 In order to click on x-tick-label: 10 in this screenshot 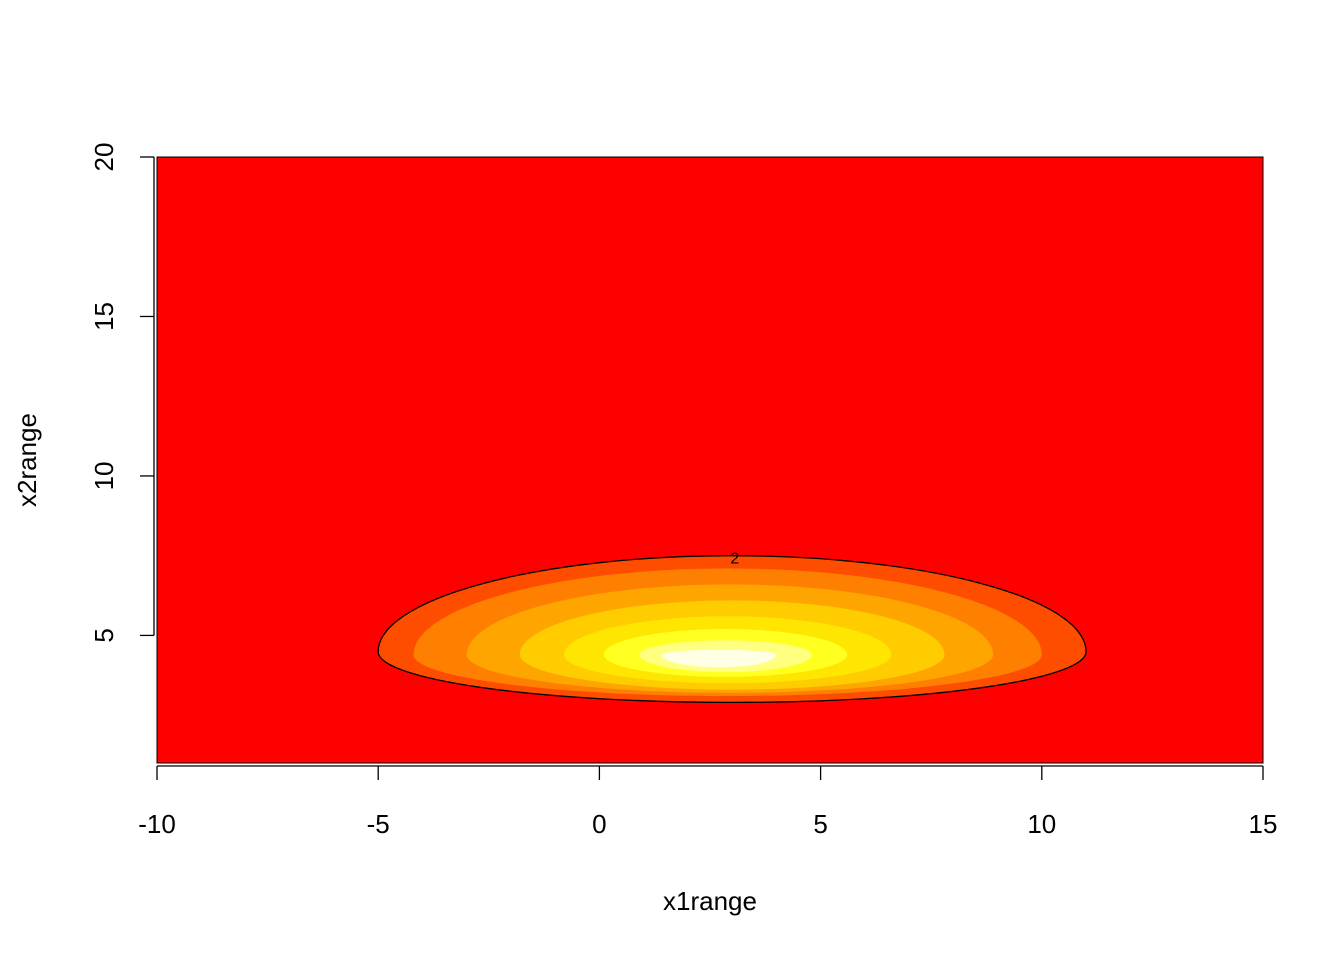, I will do `click(1041, 824)`.